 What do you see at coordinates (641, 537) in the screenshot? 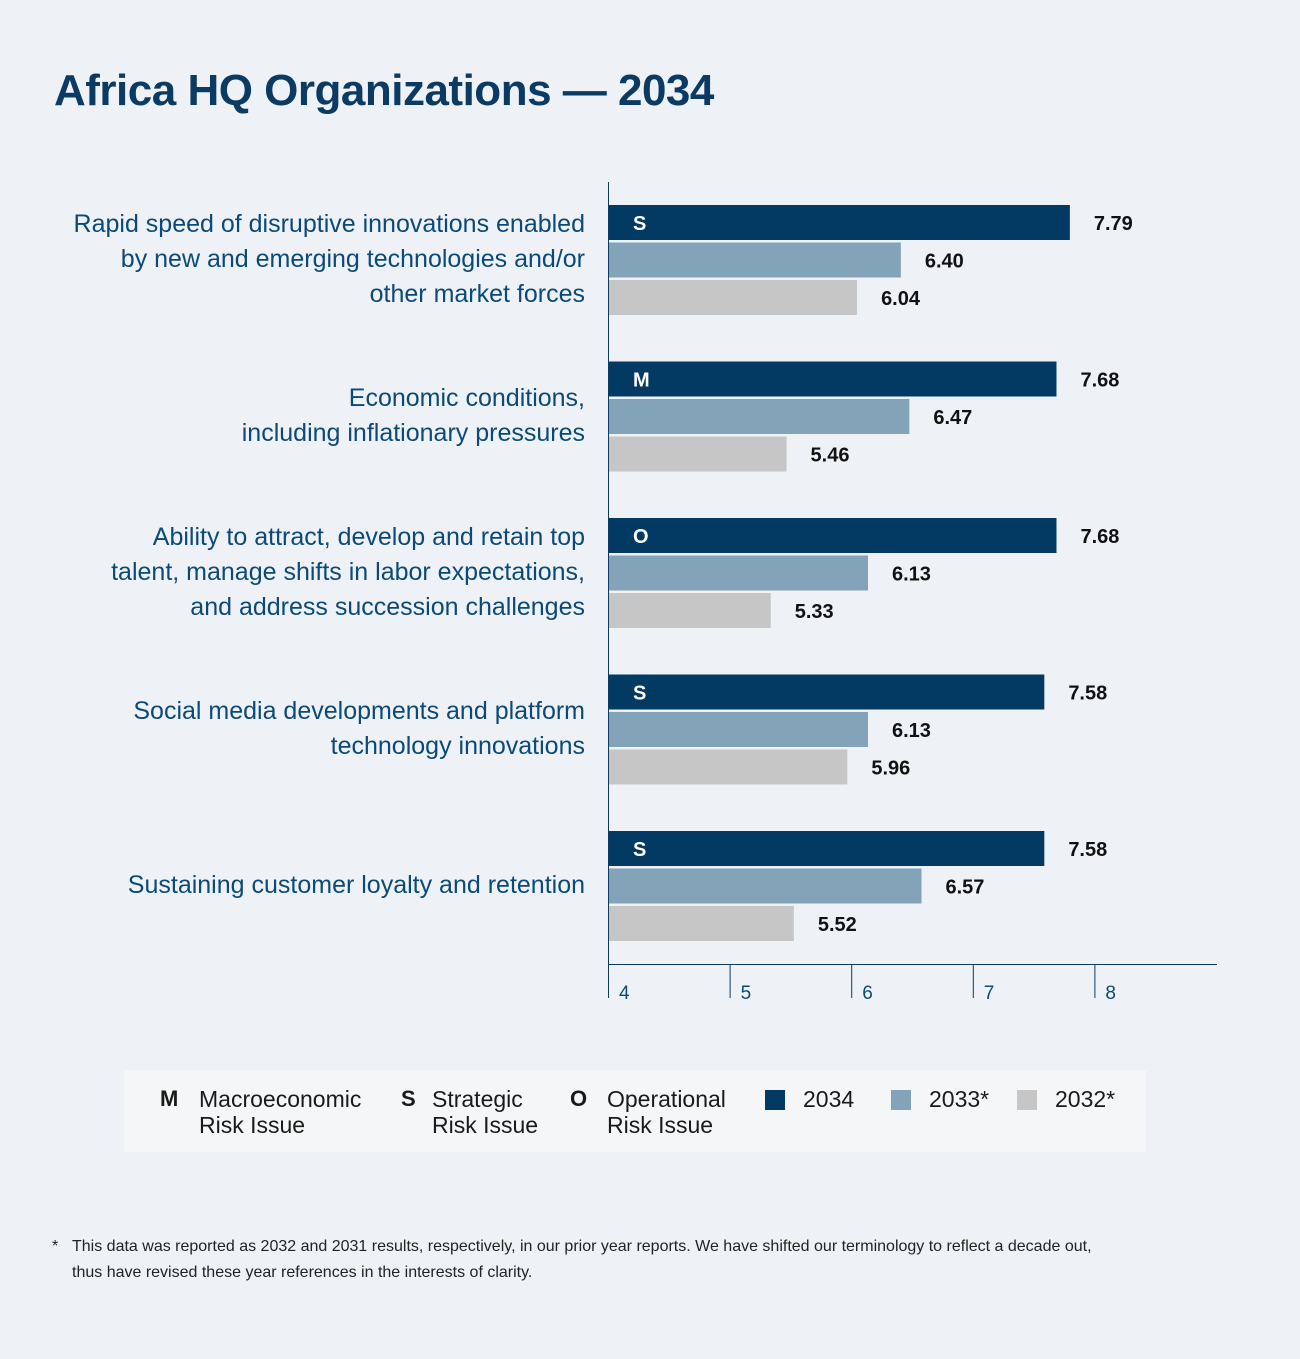
I see `risk-type-label: O` at bounding box center [641, 537].